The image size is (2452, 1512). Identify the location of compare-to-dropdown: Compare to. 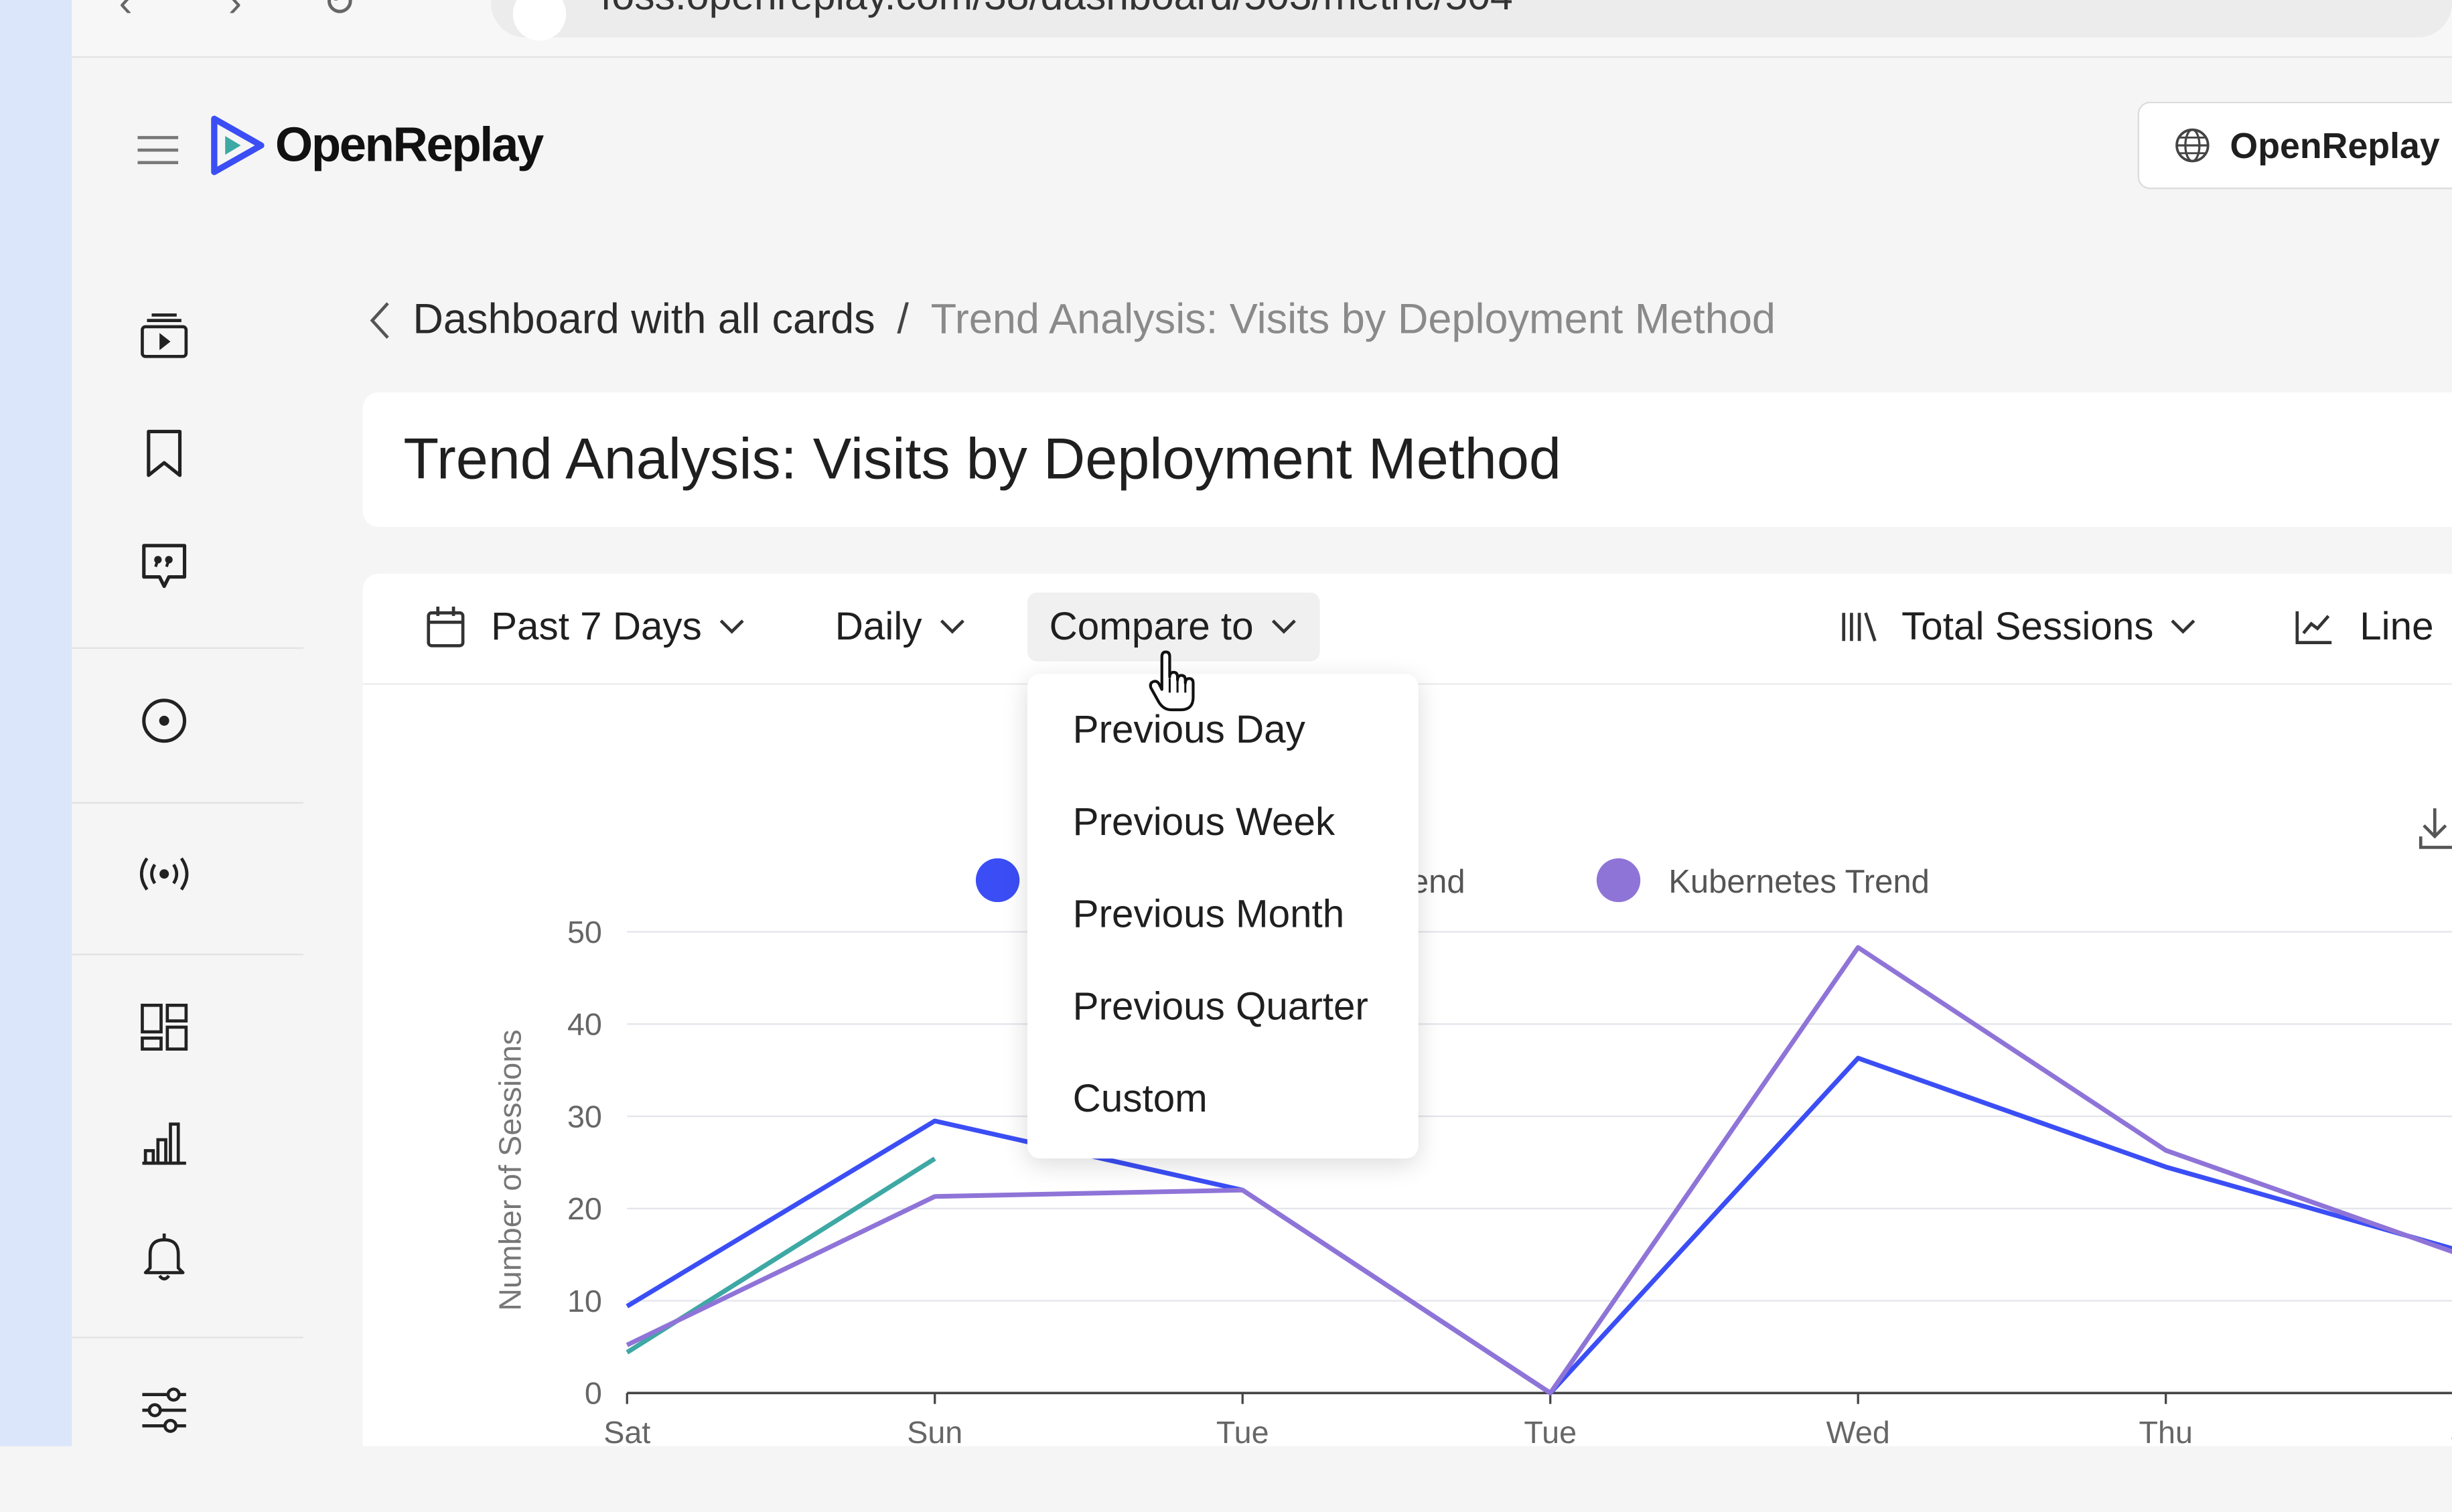
(1173, 627).